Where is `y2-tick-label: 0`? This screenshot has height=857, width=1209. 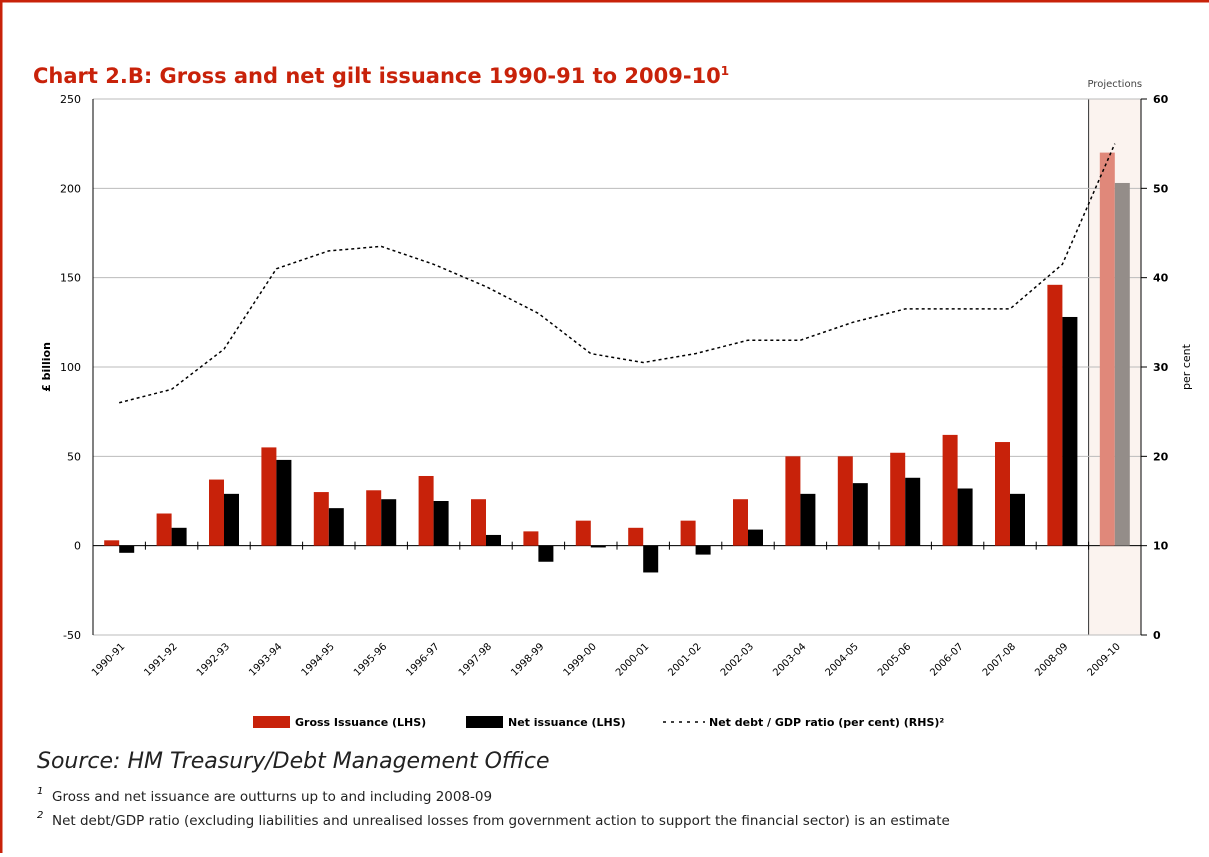
y2-tick-label: 0 is located at coordinates (1157, 635).